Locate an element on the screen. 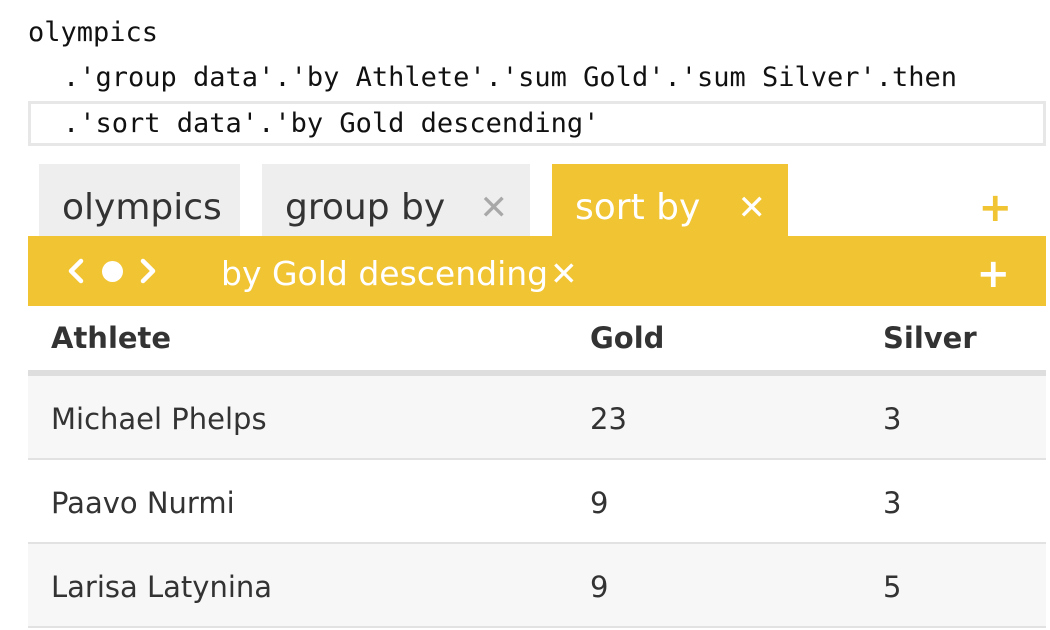 Image resolution: width=1050 pixels, height=630 pixels. tab-olympics: olympics is located at coordinates (139, 200).